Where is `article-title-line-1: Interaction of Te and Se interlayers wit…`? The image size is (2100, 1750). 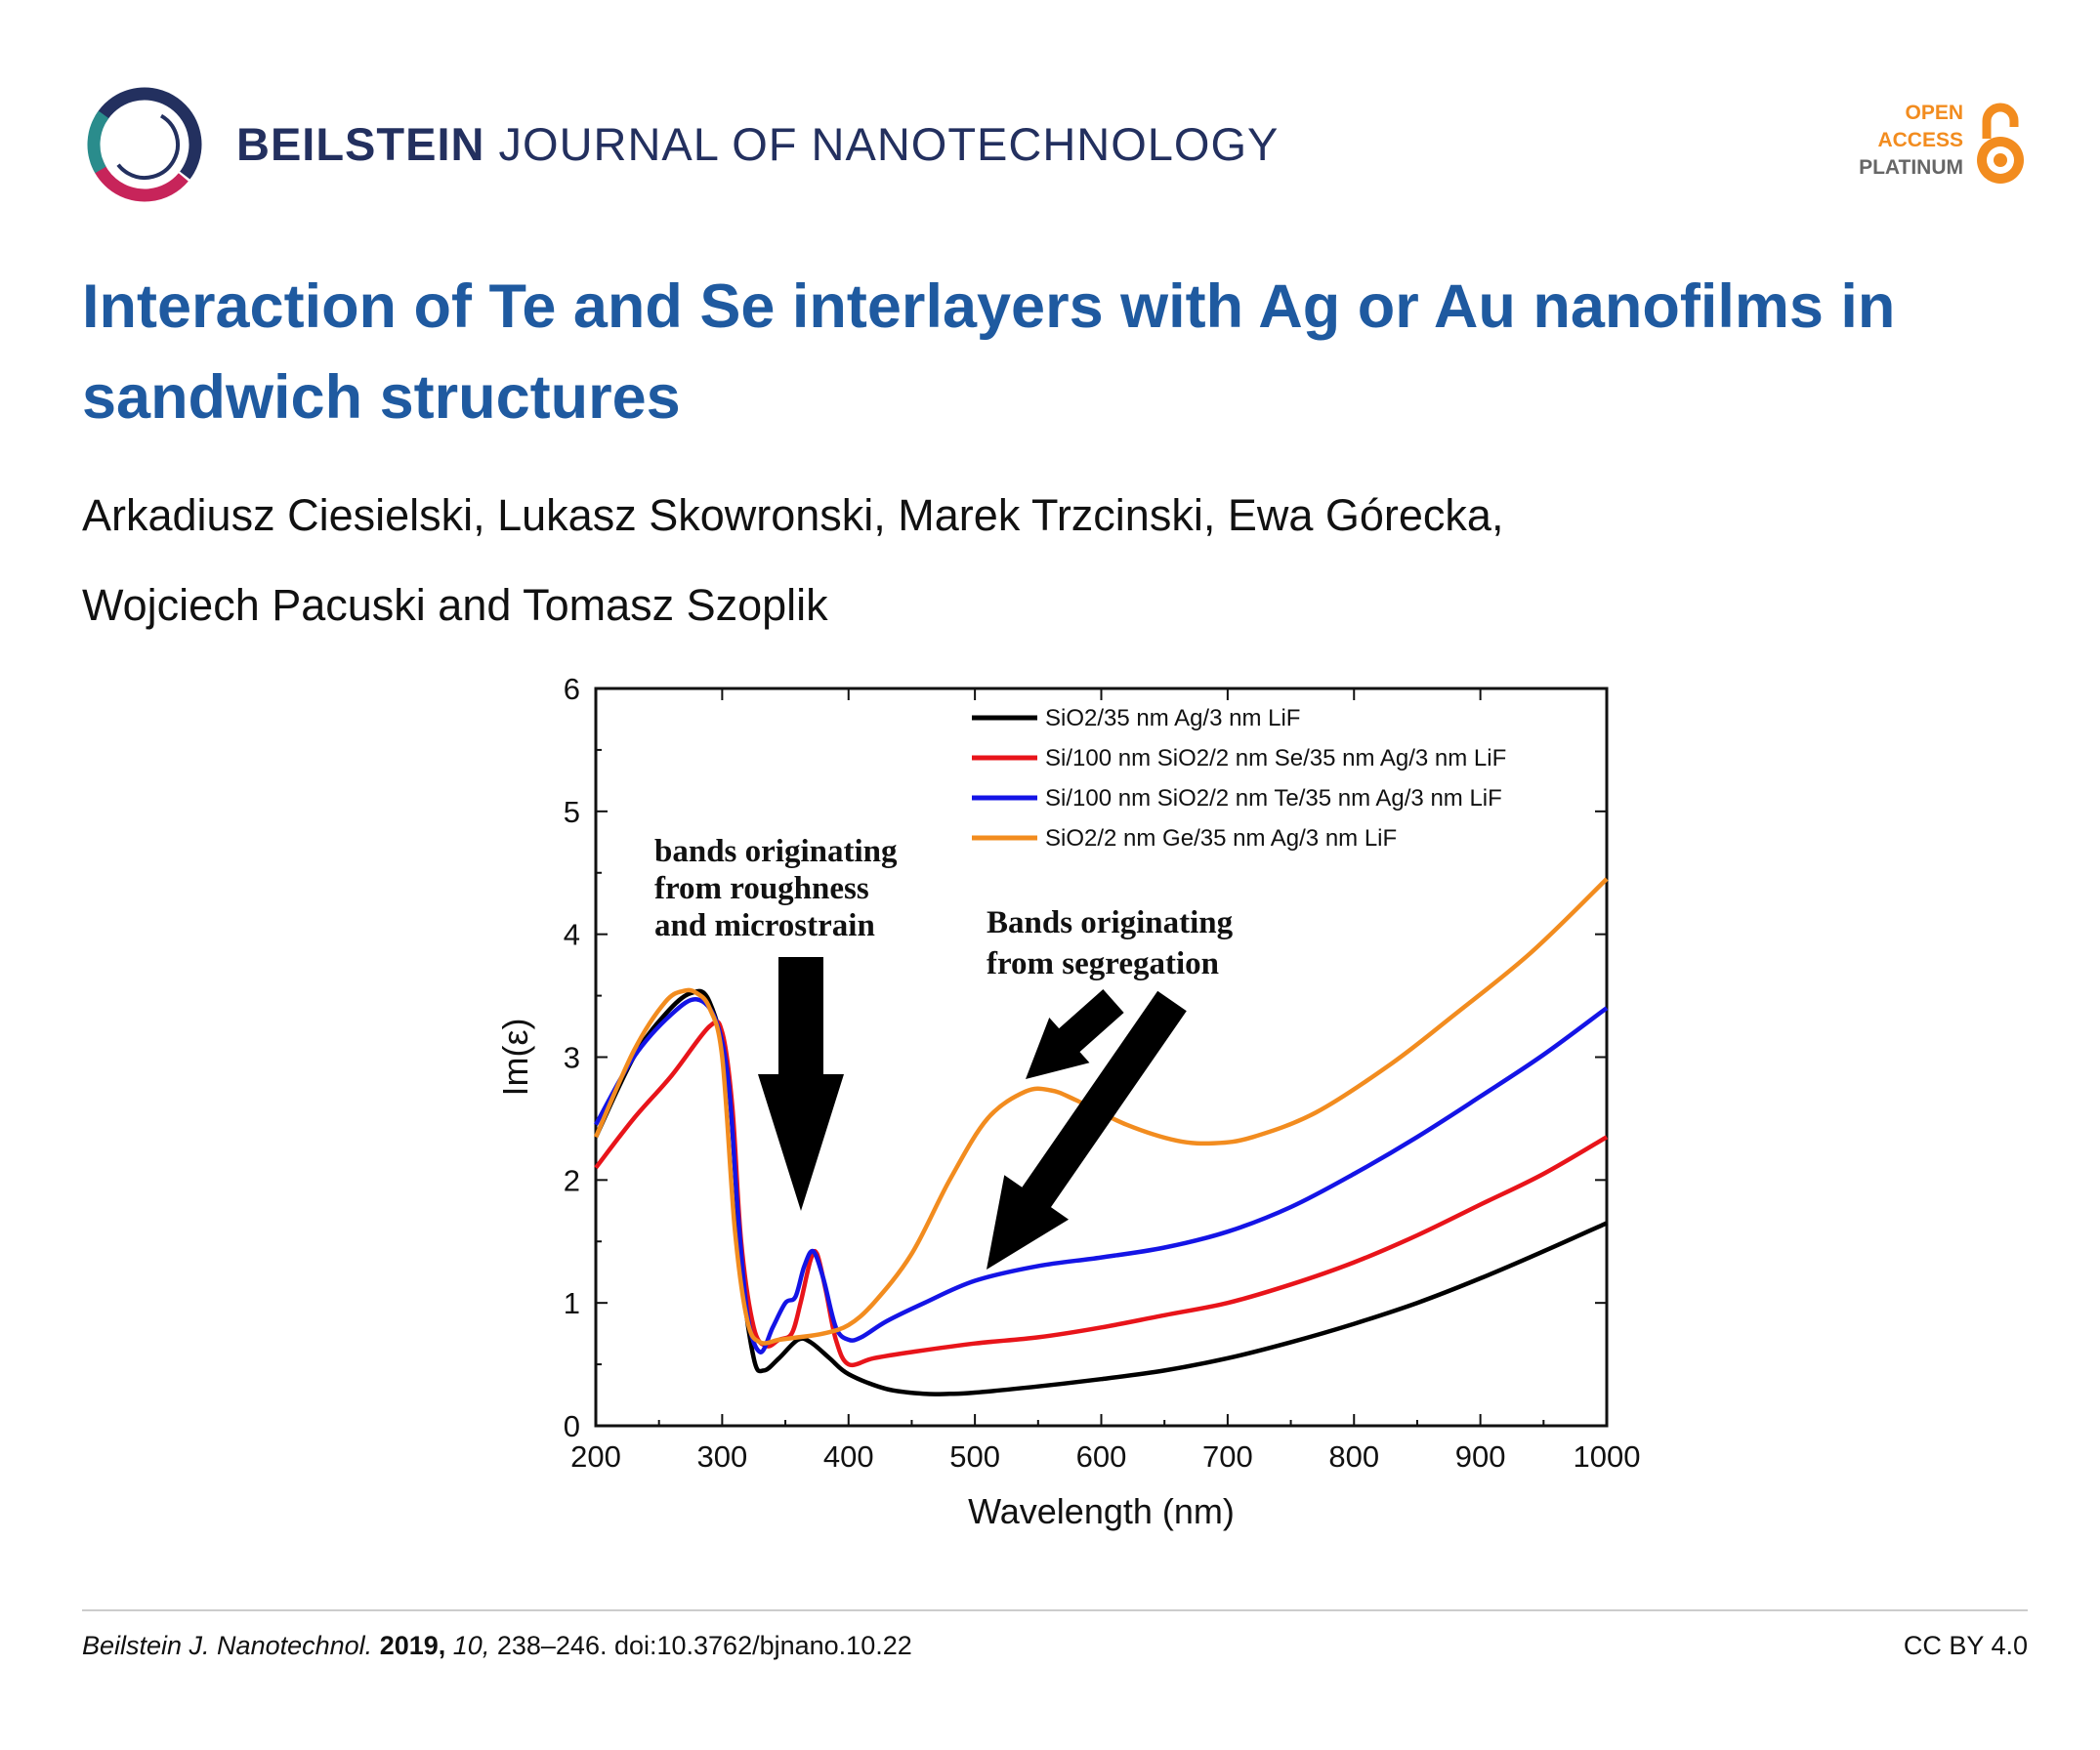 article-title-line-1: Interaction of Te and Se interlayers wit… is located at coordinates (989, 306).